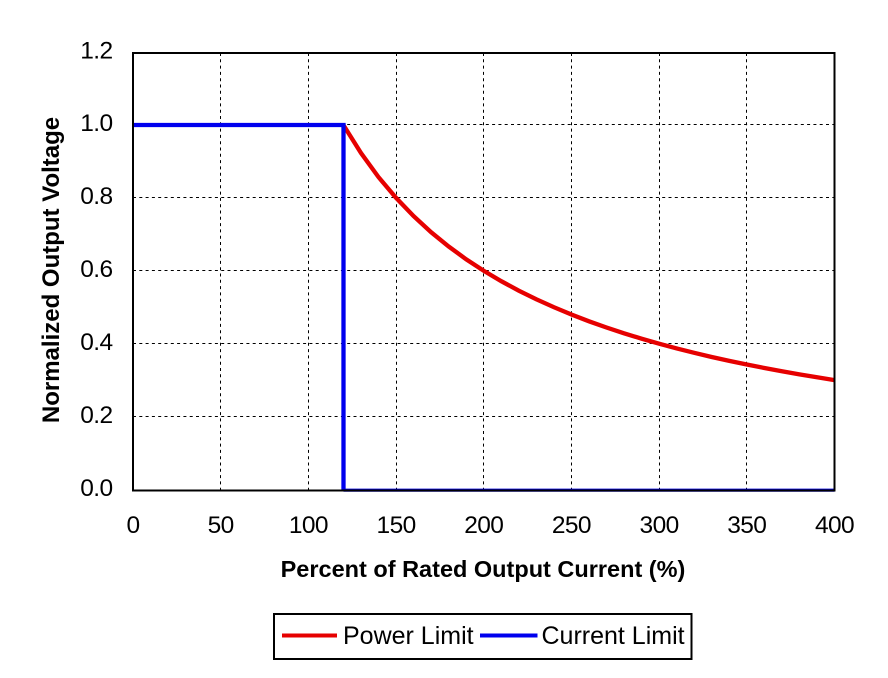 The image size is (888, 678). I want to click on svg-text: Current Limit, so click(613, 636).